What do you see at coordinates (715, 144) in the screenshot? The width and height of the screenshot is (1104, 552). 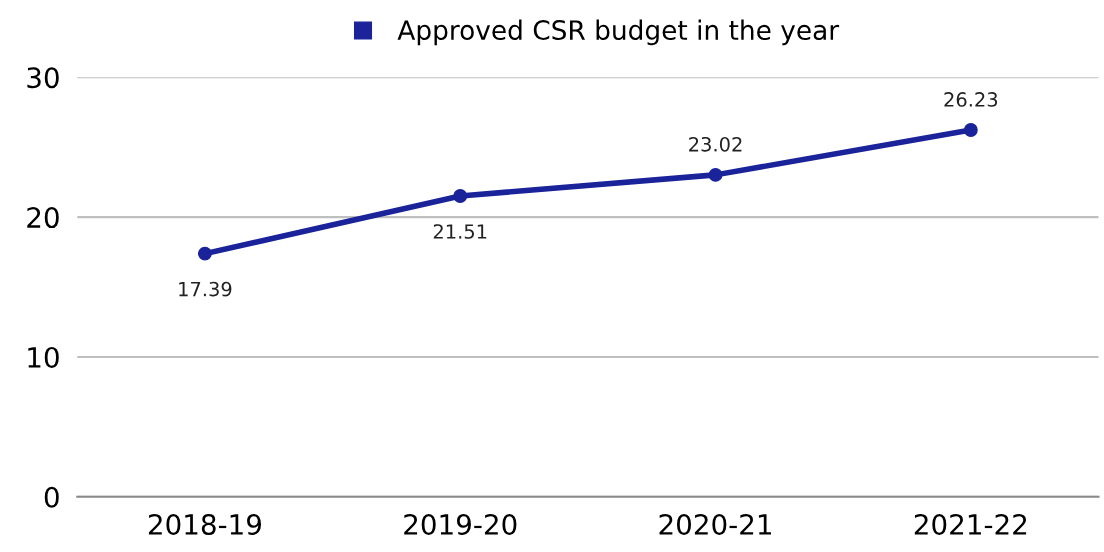 I see `data-label: 23.02` at bounding box center [715, 144].